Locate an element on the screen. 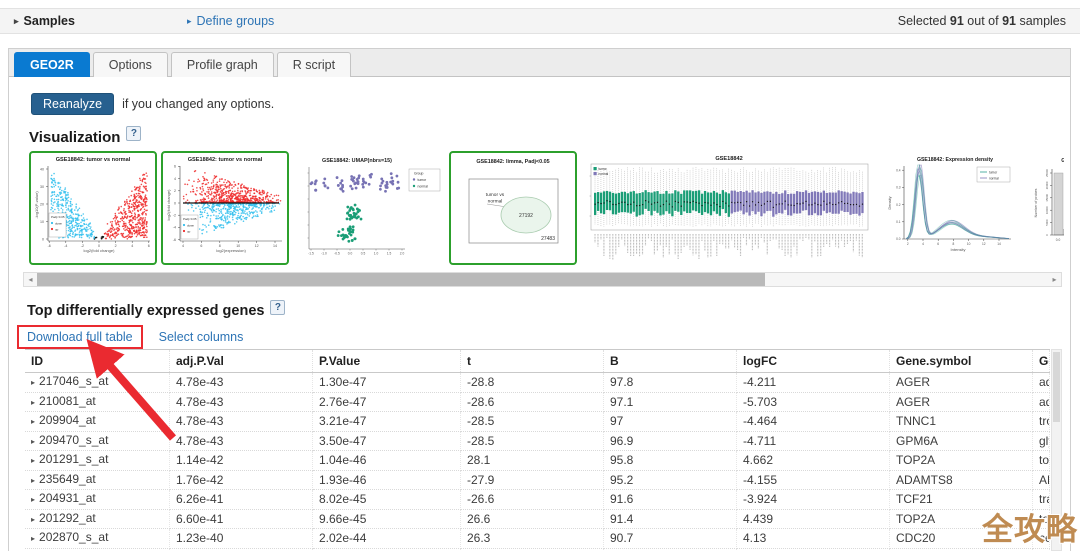 The image size is (1080, 551). cell-B: 96.9 is located at coordinates (670, 441).